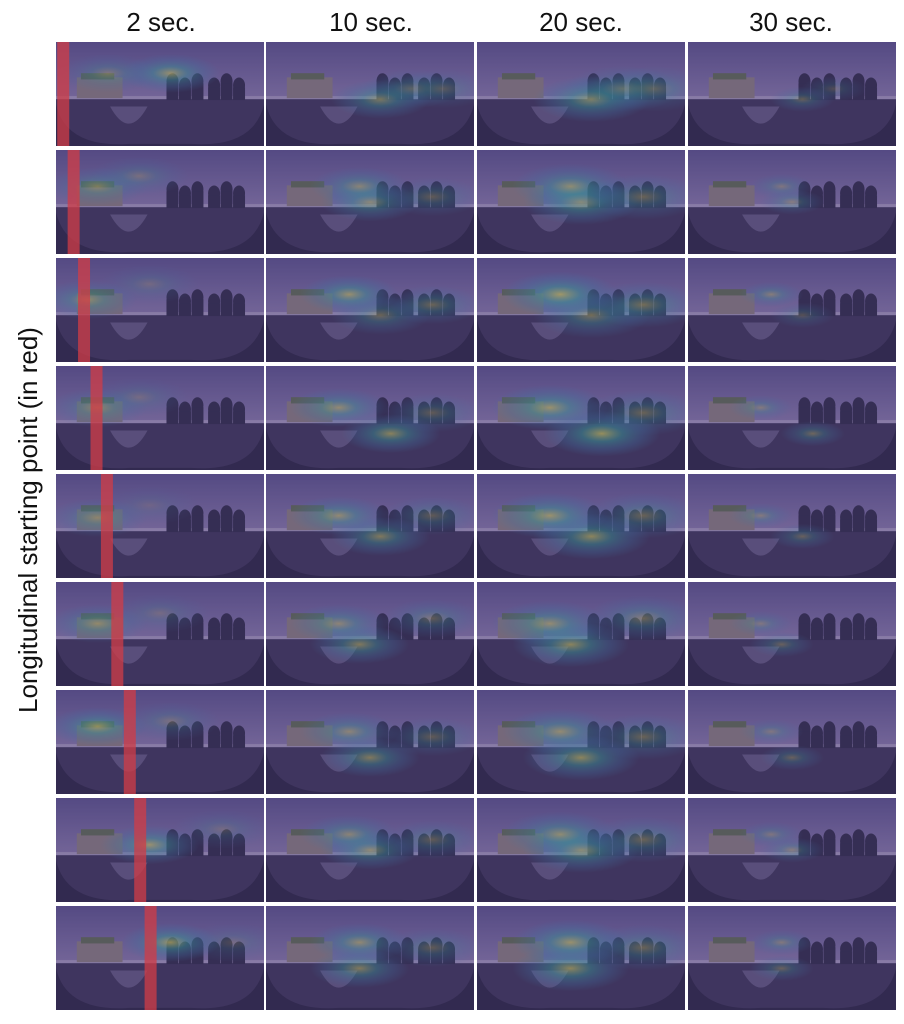  Describe the element at coordinates (791, 22) in the screenshot. I see `column-header-30-sec: 30 sec.` at that location.